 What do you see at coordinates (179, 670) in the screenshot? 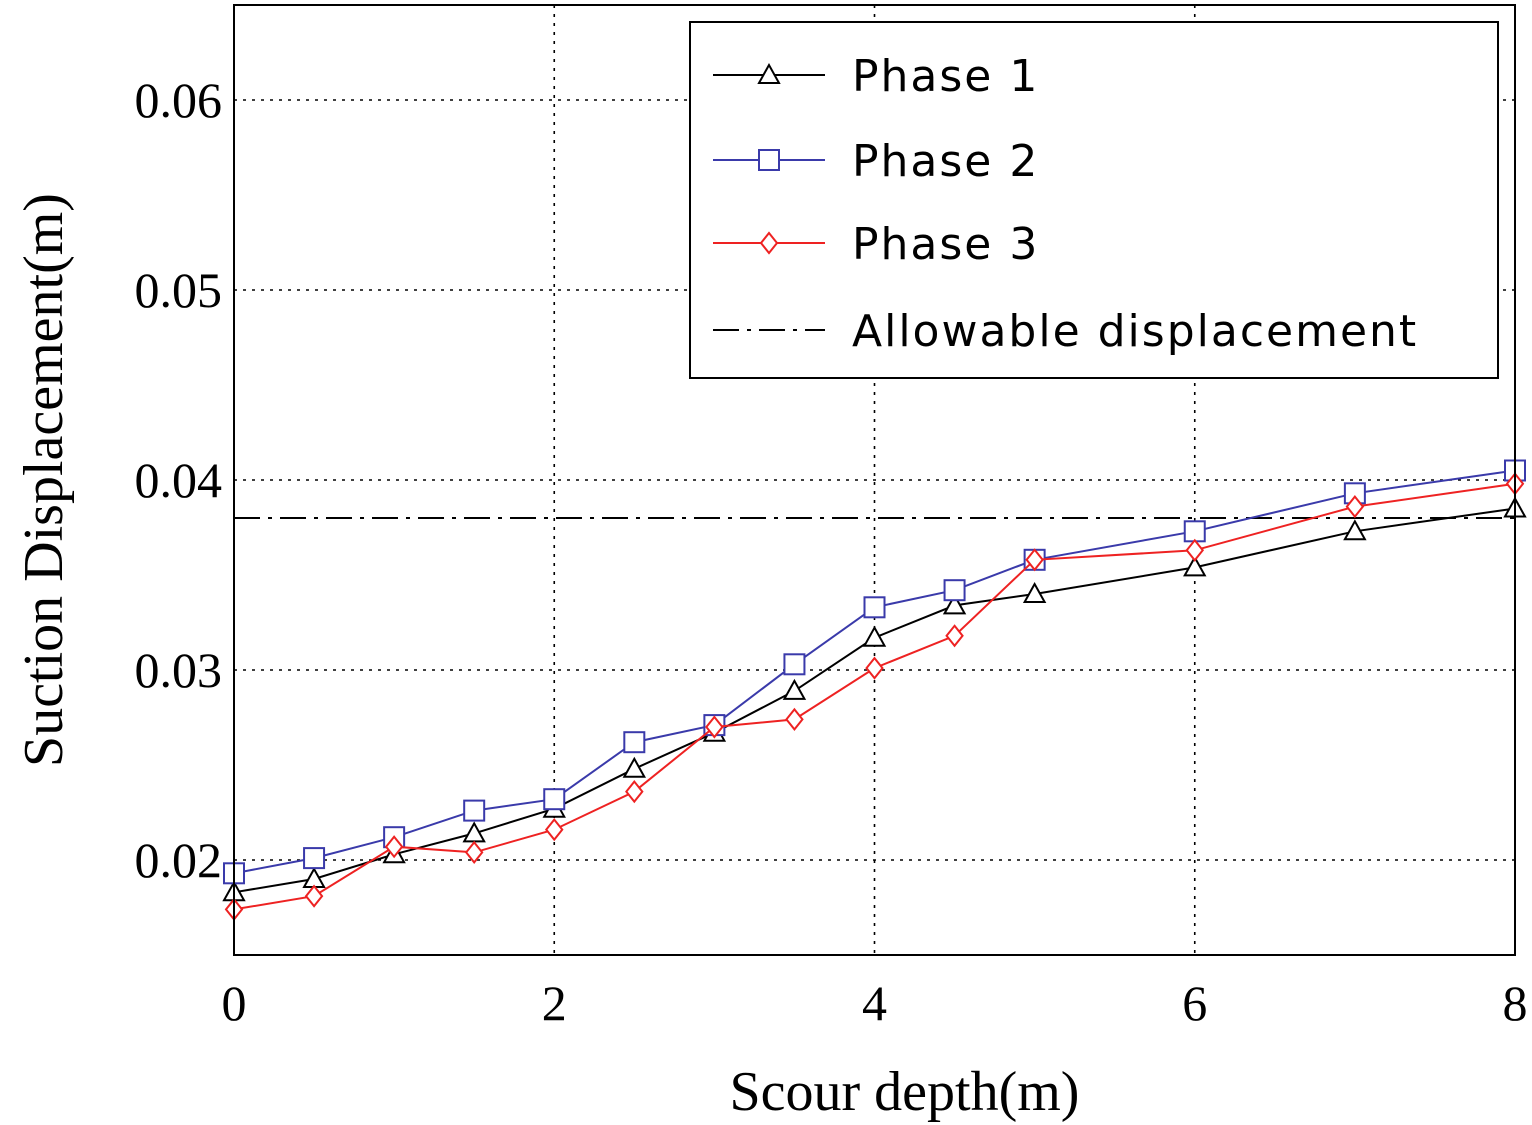
I see `y-tick-label: 0.03` at bounding box center [179, 670].